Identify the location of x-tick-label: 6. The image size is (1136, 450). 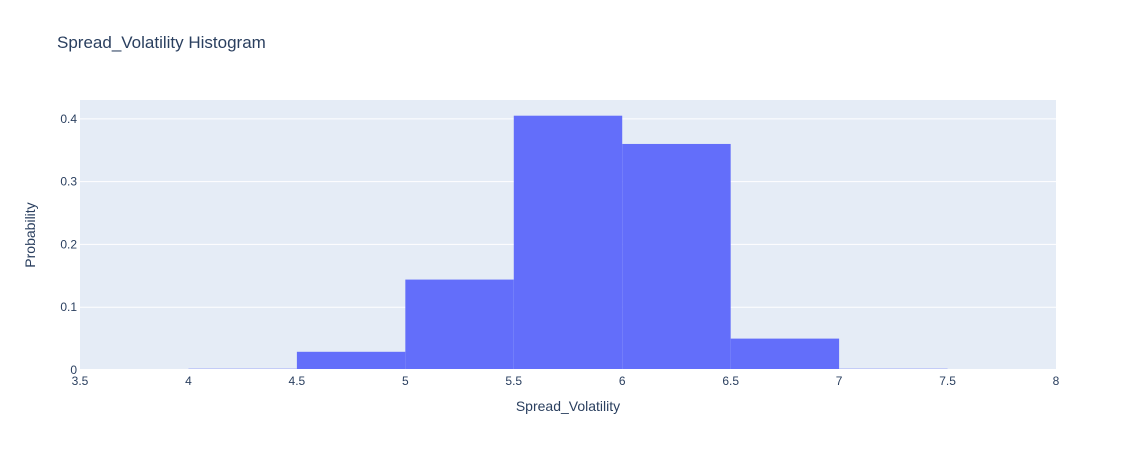
(622, 381).